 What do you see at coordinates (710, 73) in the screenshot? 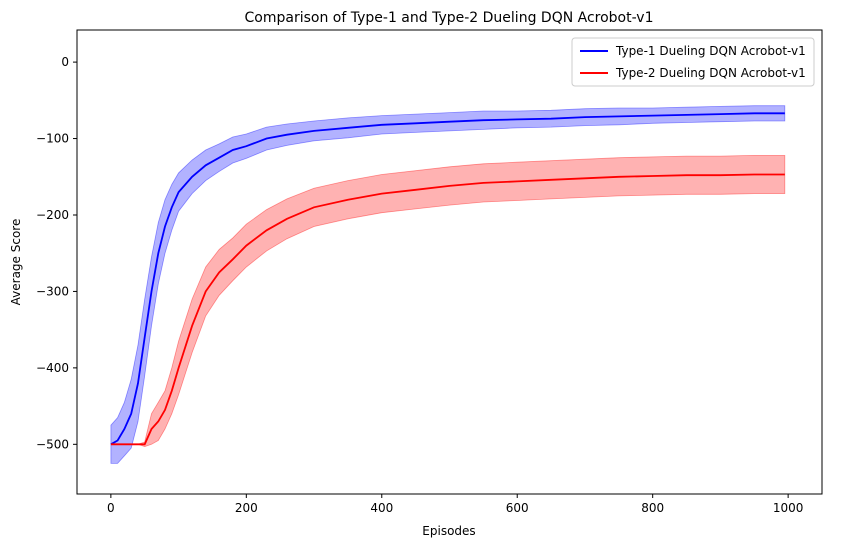
I see `legend-label-type2: Type-2 Dueling DQN Acrobot-v1` at bounding box center [710, 73].